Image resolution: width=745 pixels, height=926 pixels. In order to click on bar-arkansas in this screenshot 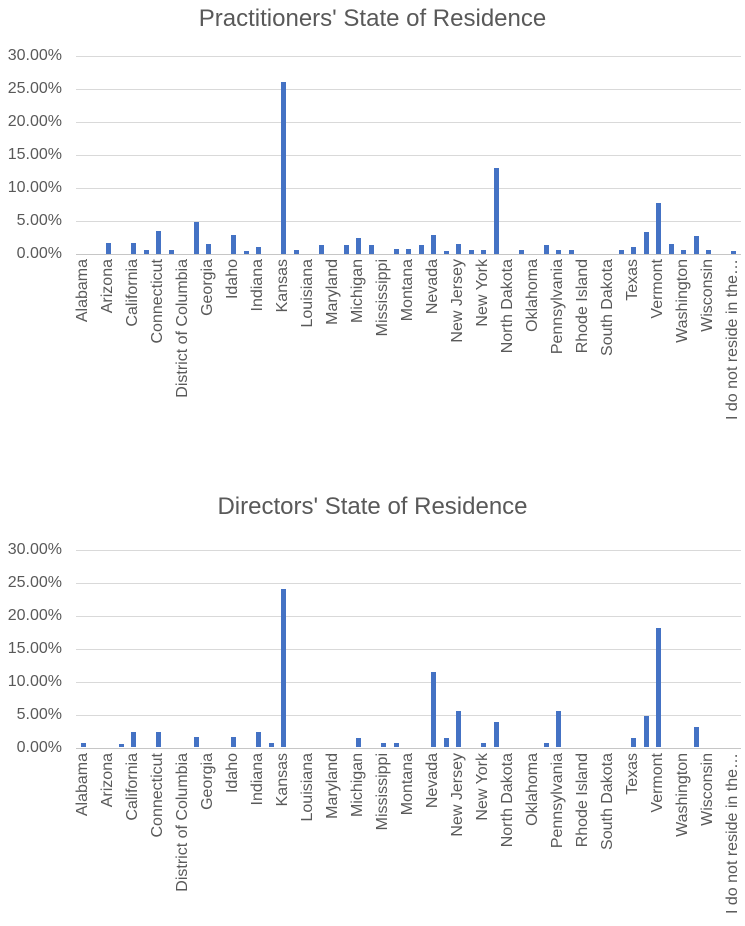, I will do `click(121, 745)`.